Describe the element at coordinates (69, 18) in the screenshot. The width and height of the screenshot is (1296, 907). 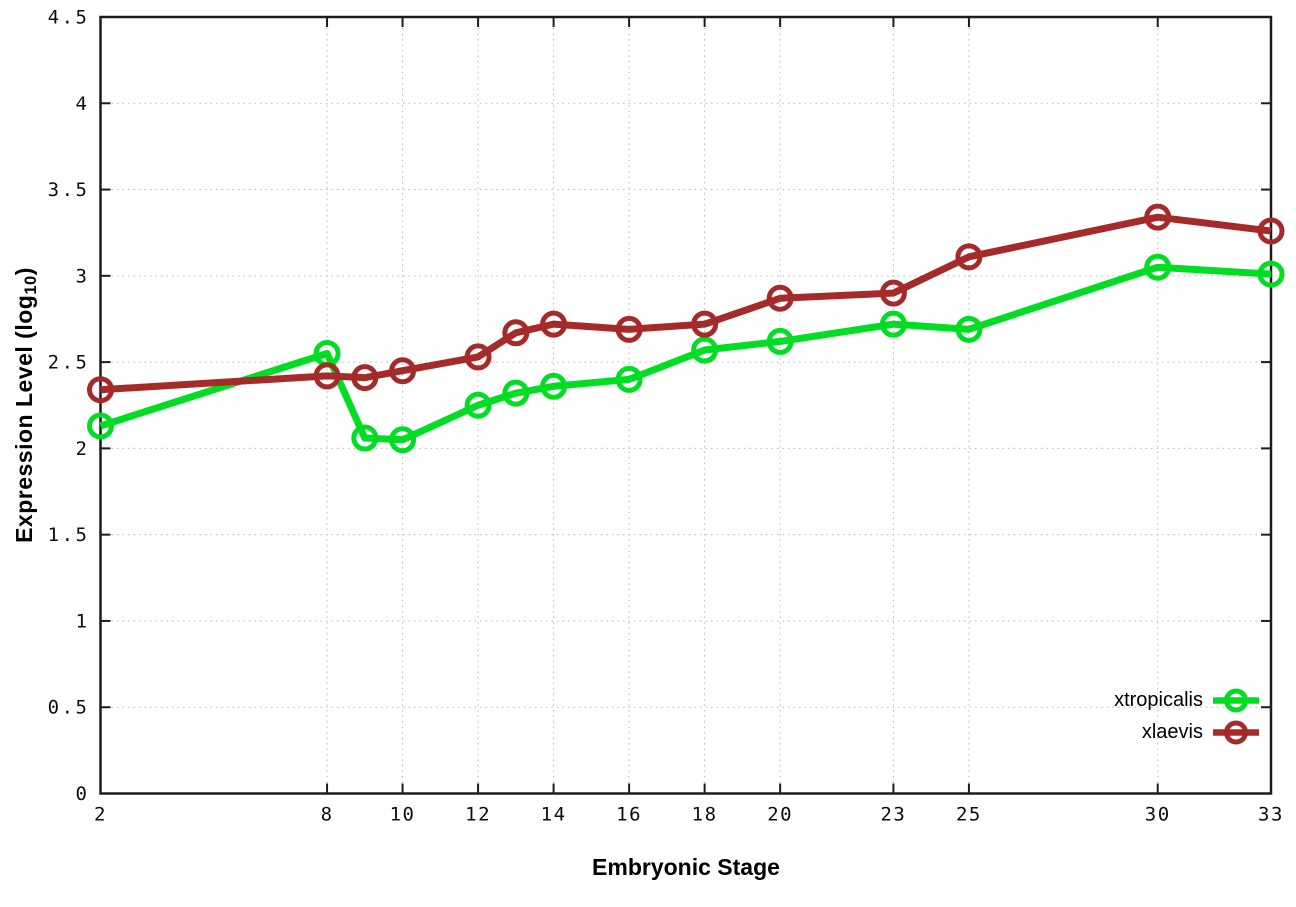
I see `svg-text: 4.5` at that location.